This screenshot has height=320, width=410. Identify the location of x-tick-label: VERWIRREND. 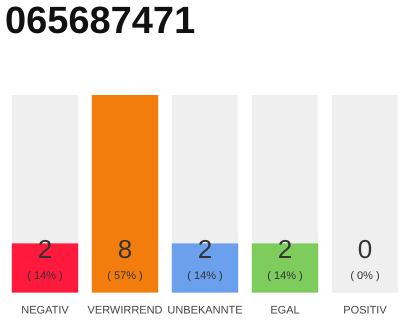
(125, 310).